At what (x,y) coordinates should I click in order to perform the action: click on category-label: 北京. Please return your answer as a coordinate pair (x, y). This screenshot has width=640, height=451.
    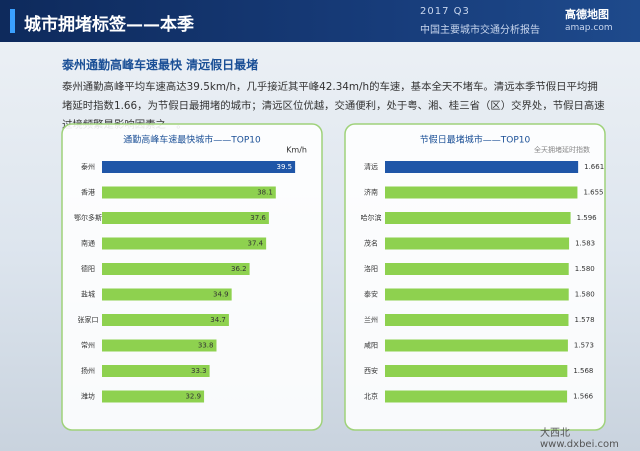
    Looking at the image, I should click on (371, 396).